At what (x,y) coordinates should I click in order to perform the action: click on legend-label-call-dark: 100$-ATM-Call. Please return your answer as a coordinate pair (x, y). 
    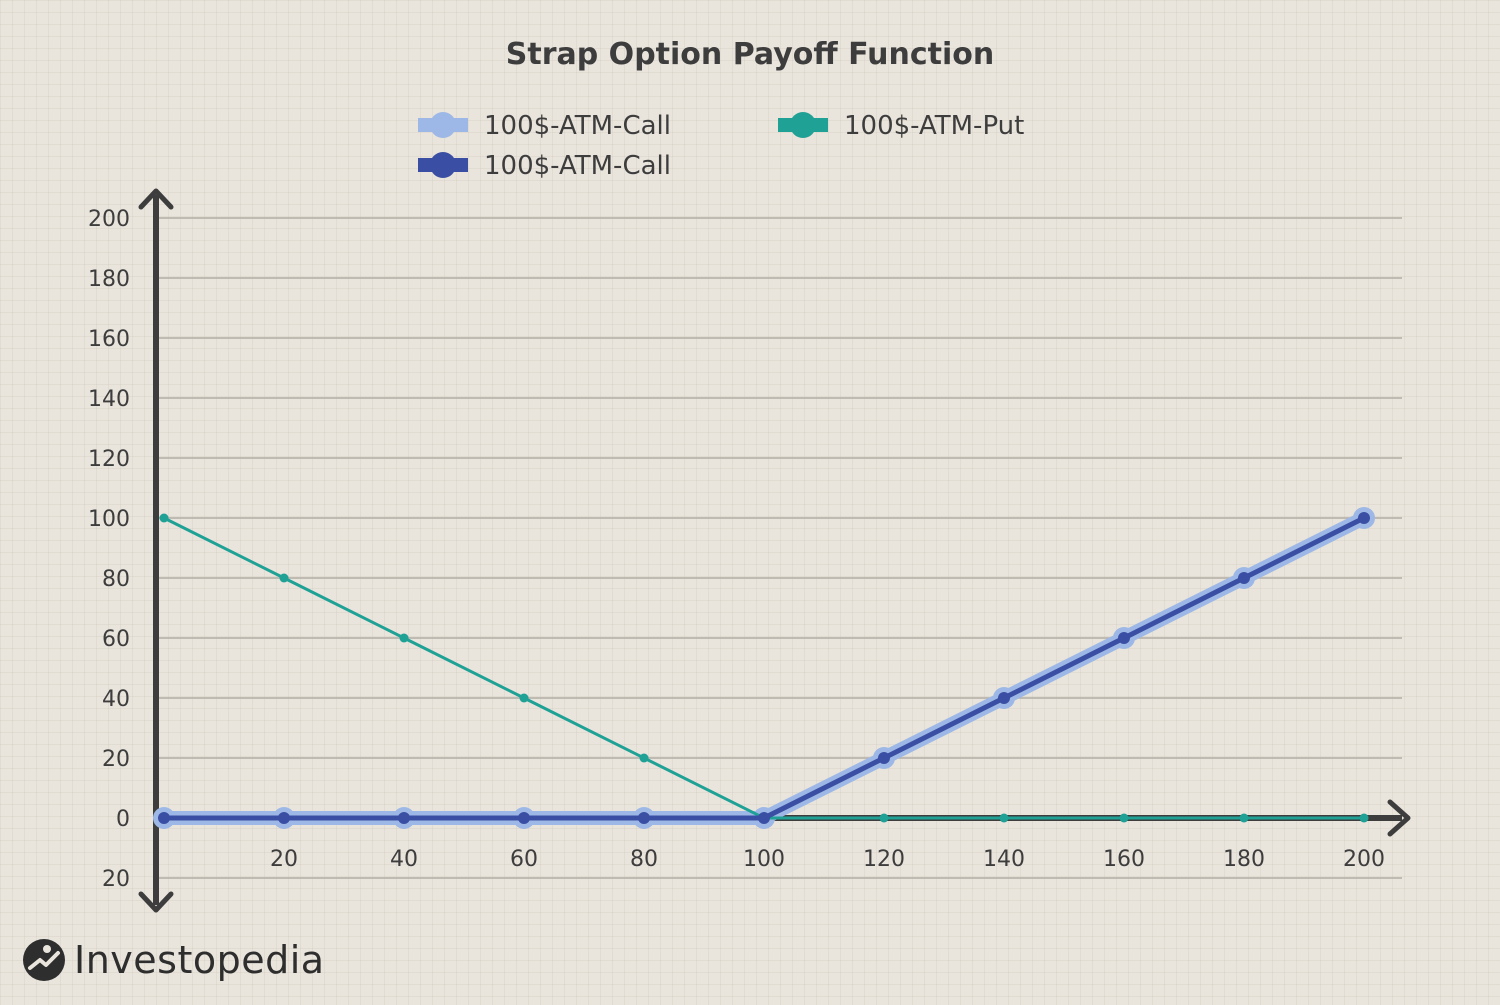
    Looking at the image, I should click on (577, 166).